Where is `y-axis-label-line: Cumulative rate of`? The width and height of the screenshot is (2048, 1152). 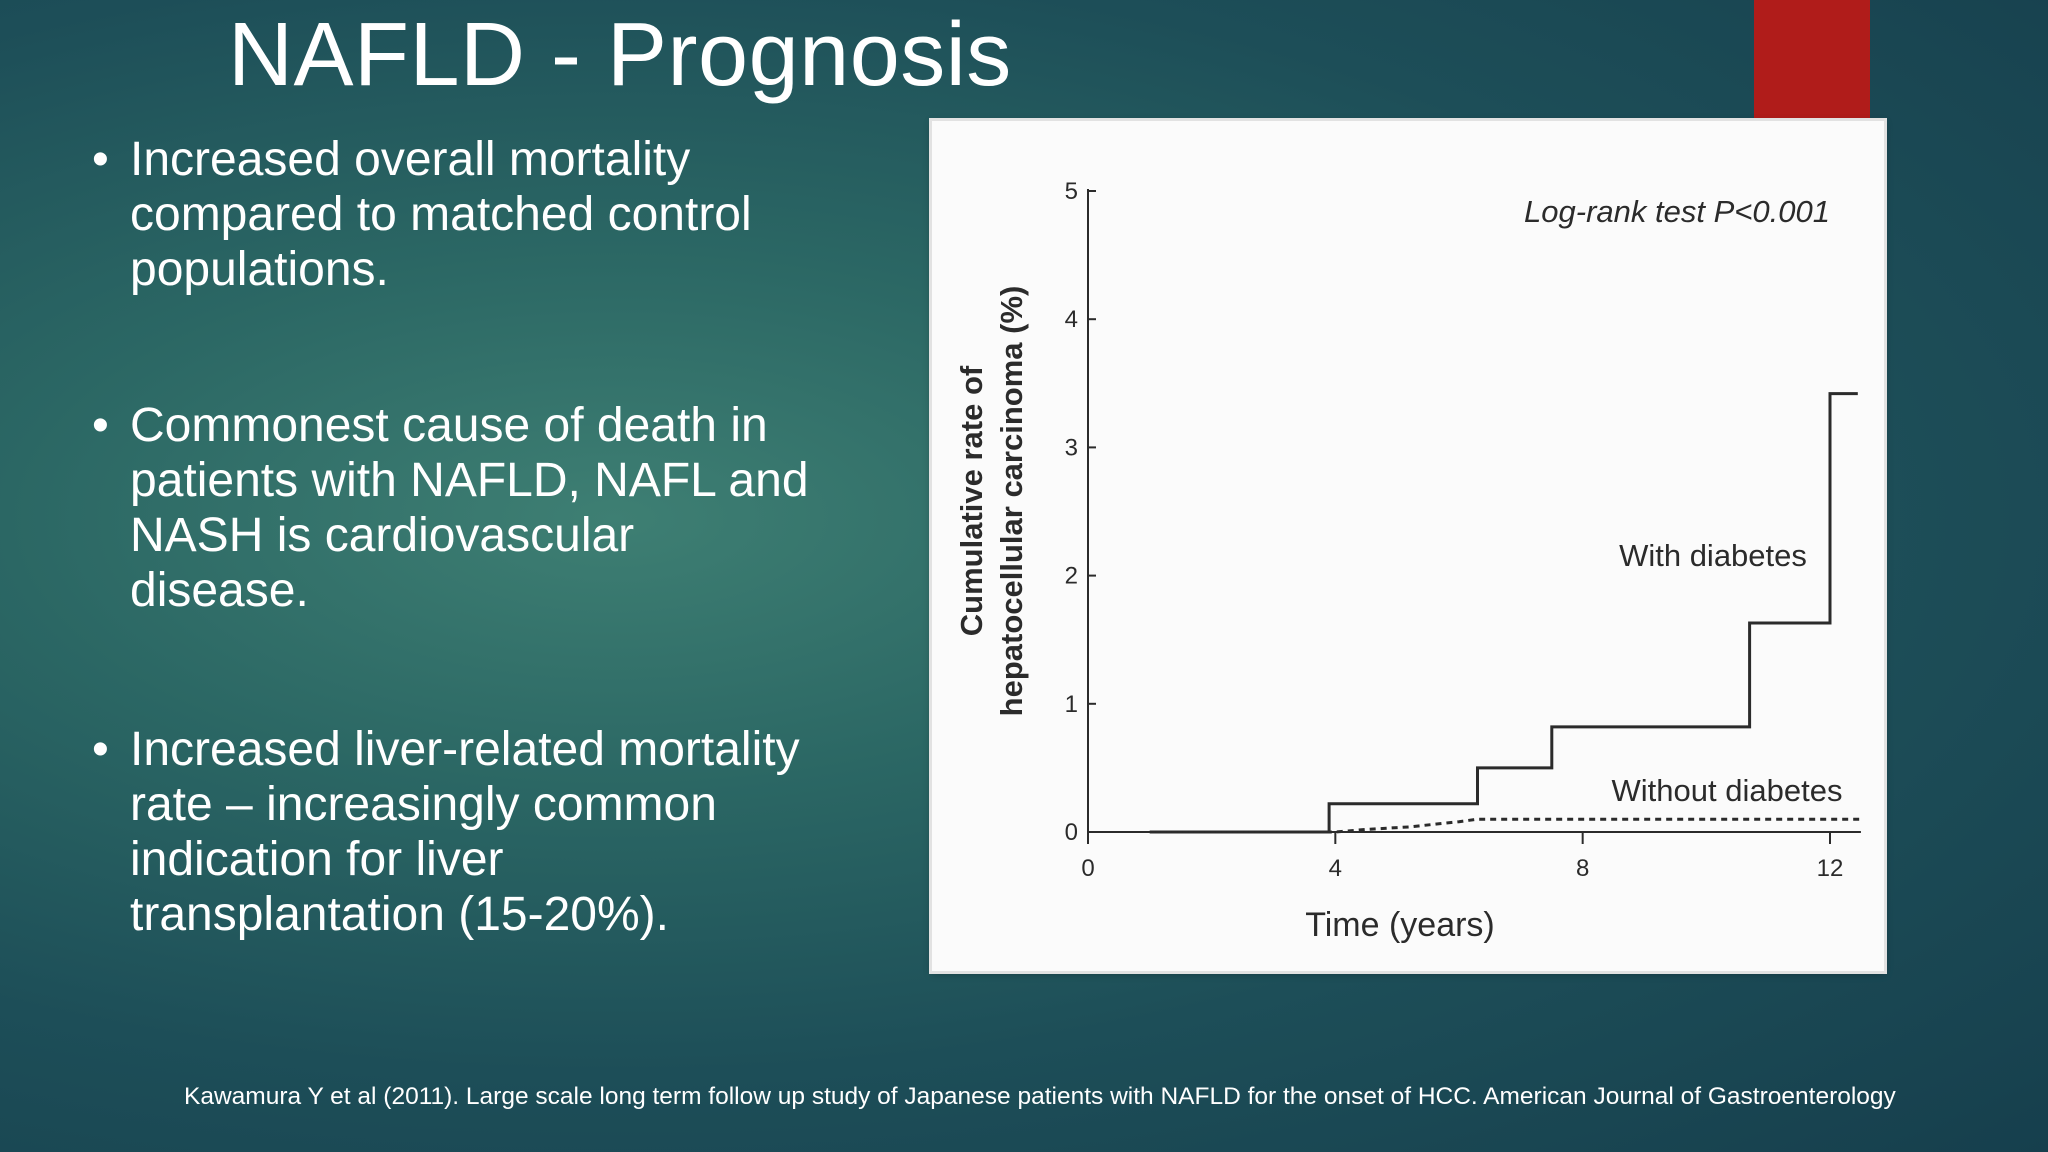 y-axis-label-line: Cumulative rate of is located at coordinates (971, 500).